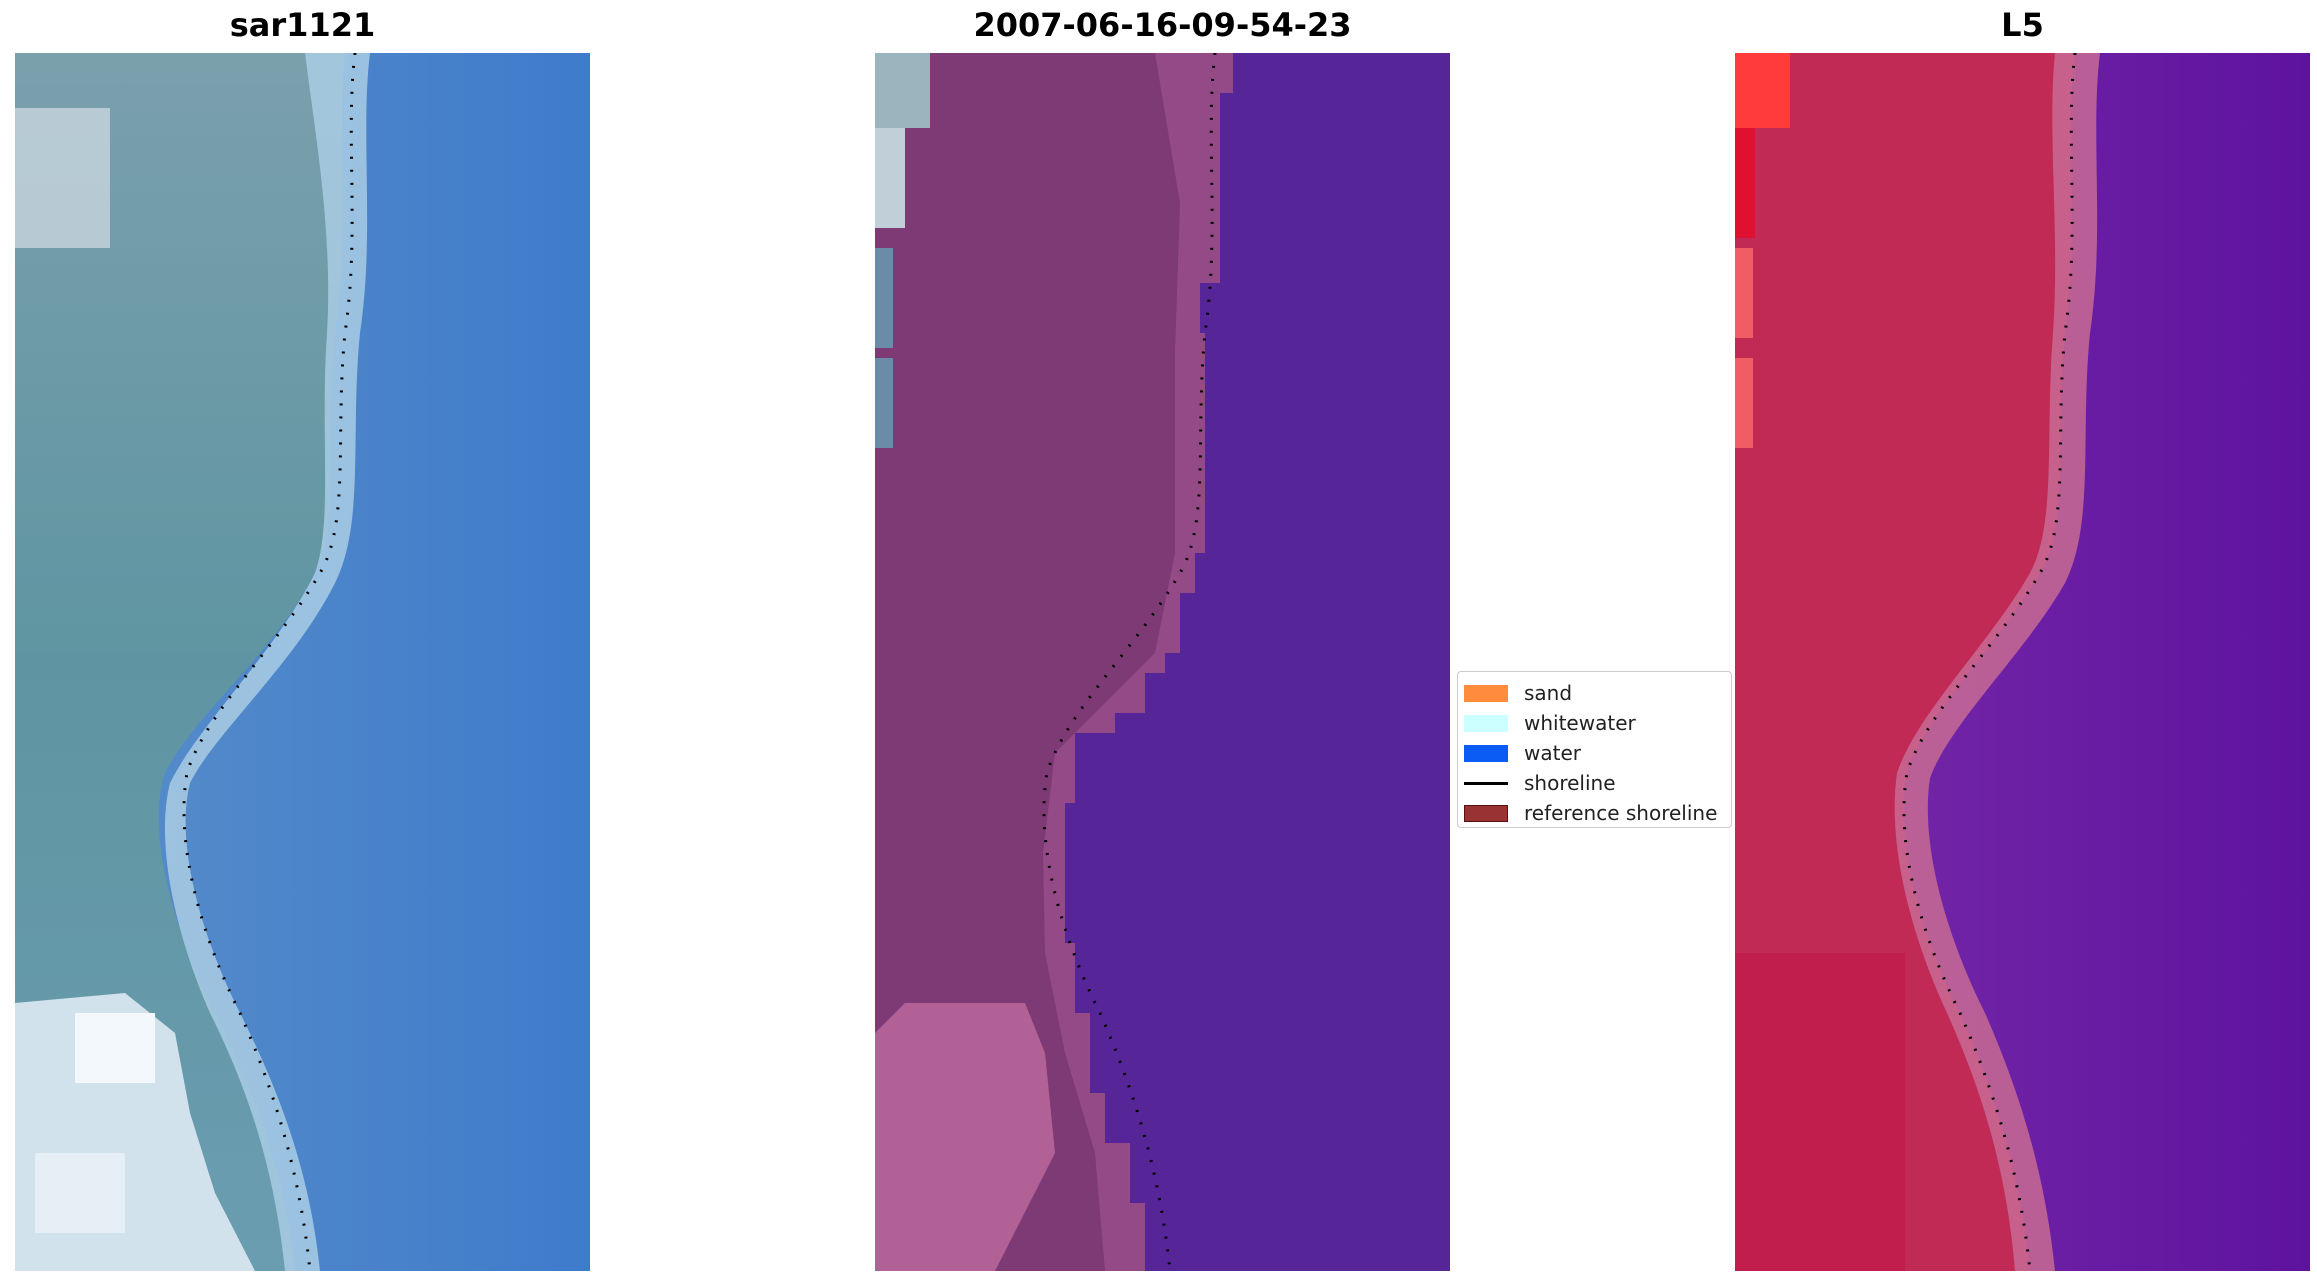 The height and width of the screenshot is (1283, 2317). I want to click on panel-title-classified: 2007-06-16-09-54-23, so click(1162, 25).